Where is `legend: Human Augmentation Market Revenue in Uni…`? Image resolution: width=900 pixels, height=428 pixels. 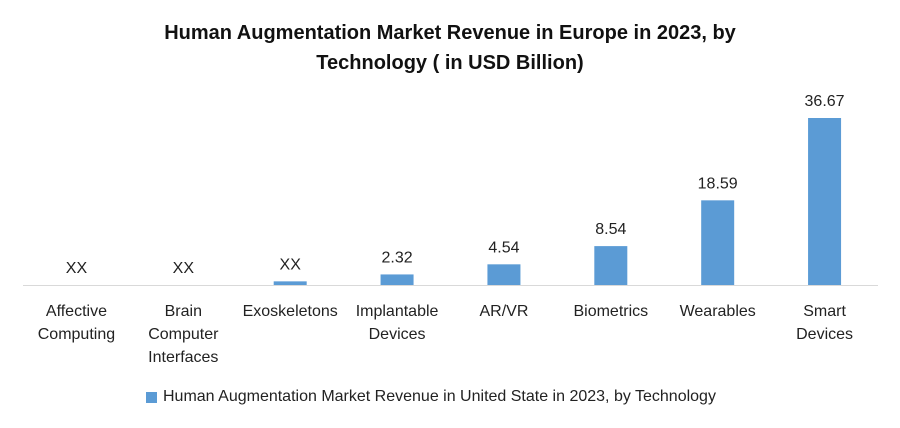
legend: Human Augmentation Market Revenue in Uni… is located at coordinates (431, 397).